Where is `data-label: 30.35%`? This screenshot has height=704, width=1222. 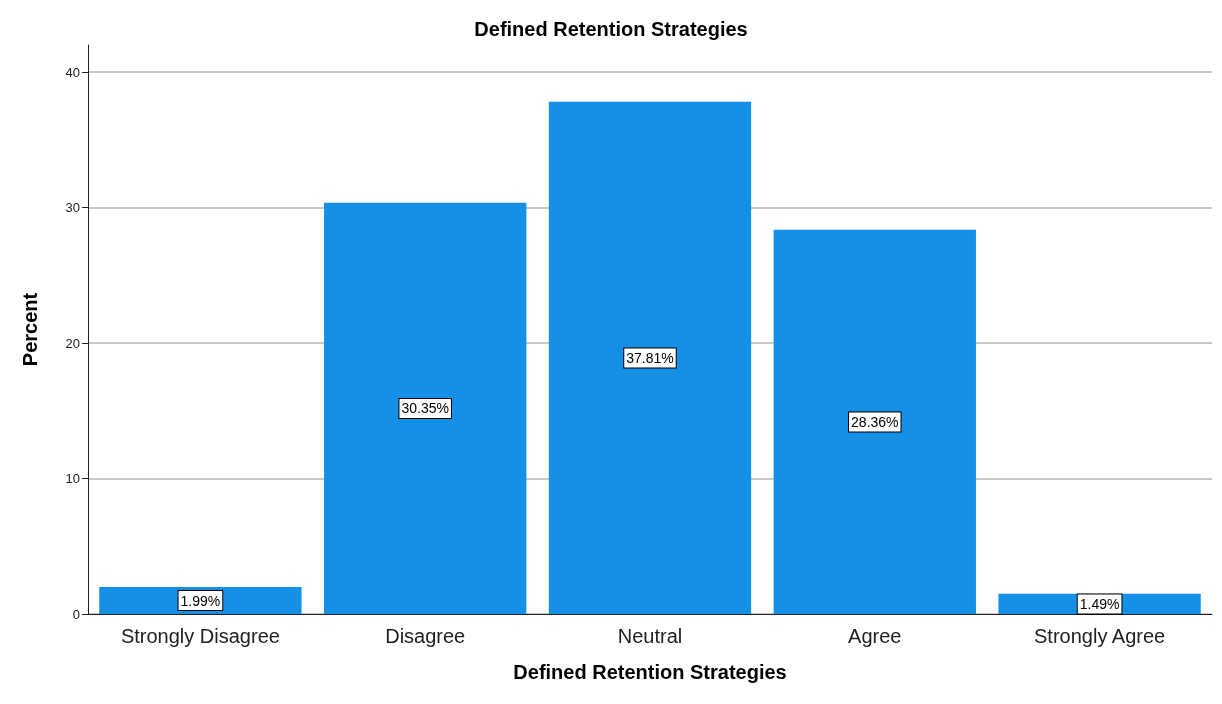
data-label: 30.35% is located at coordinates (425, 408).